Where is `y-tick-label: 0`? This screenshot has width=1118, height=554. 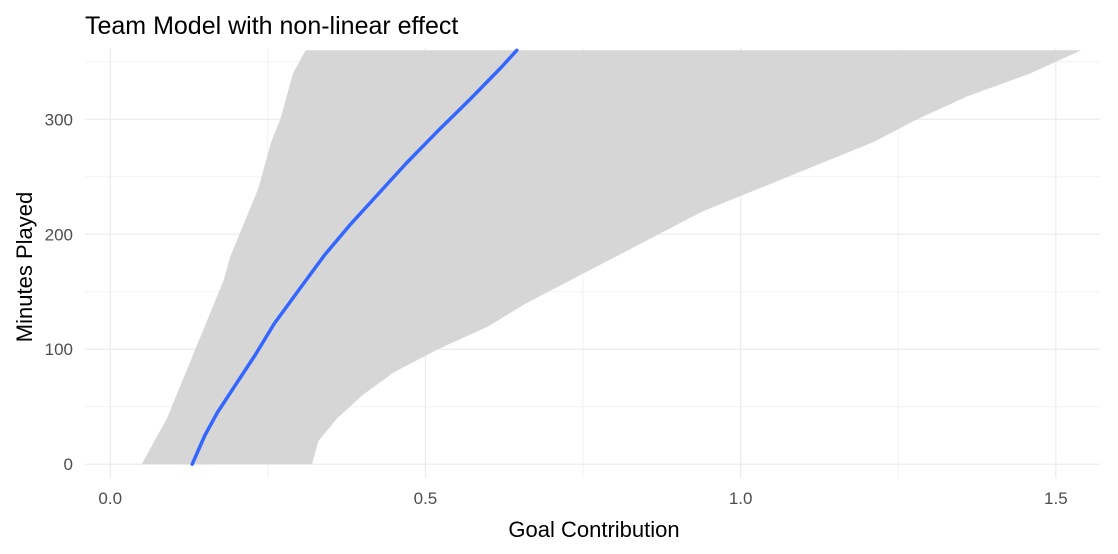 y-tick-label: 0 is located at coordinates (68, 464).